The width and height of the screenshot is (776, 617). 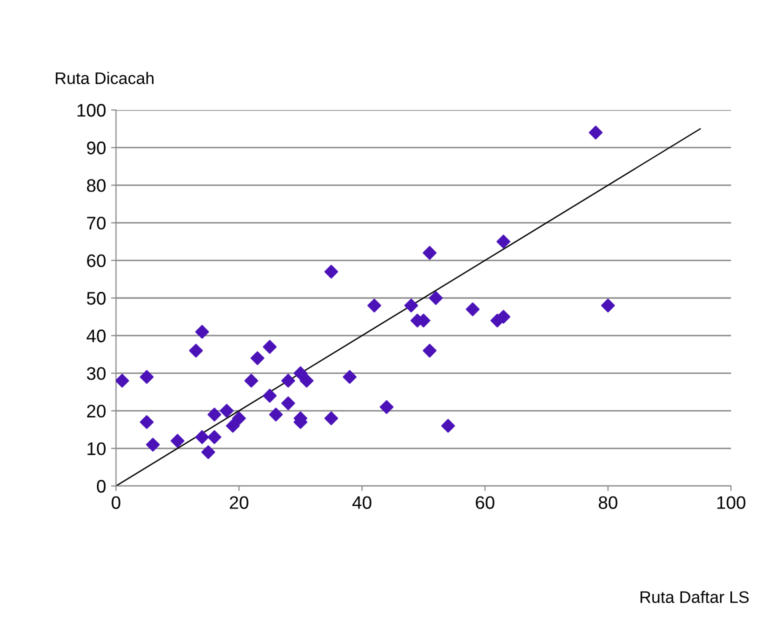 What do you see at coordinates (96, 185) in the screenshot?
I see `y-tick-label: 80` at bounding box center [96, 185].